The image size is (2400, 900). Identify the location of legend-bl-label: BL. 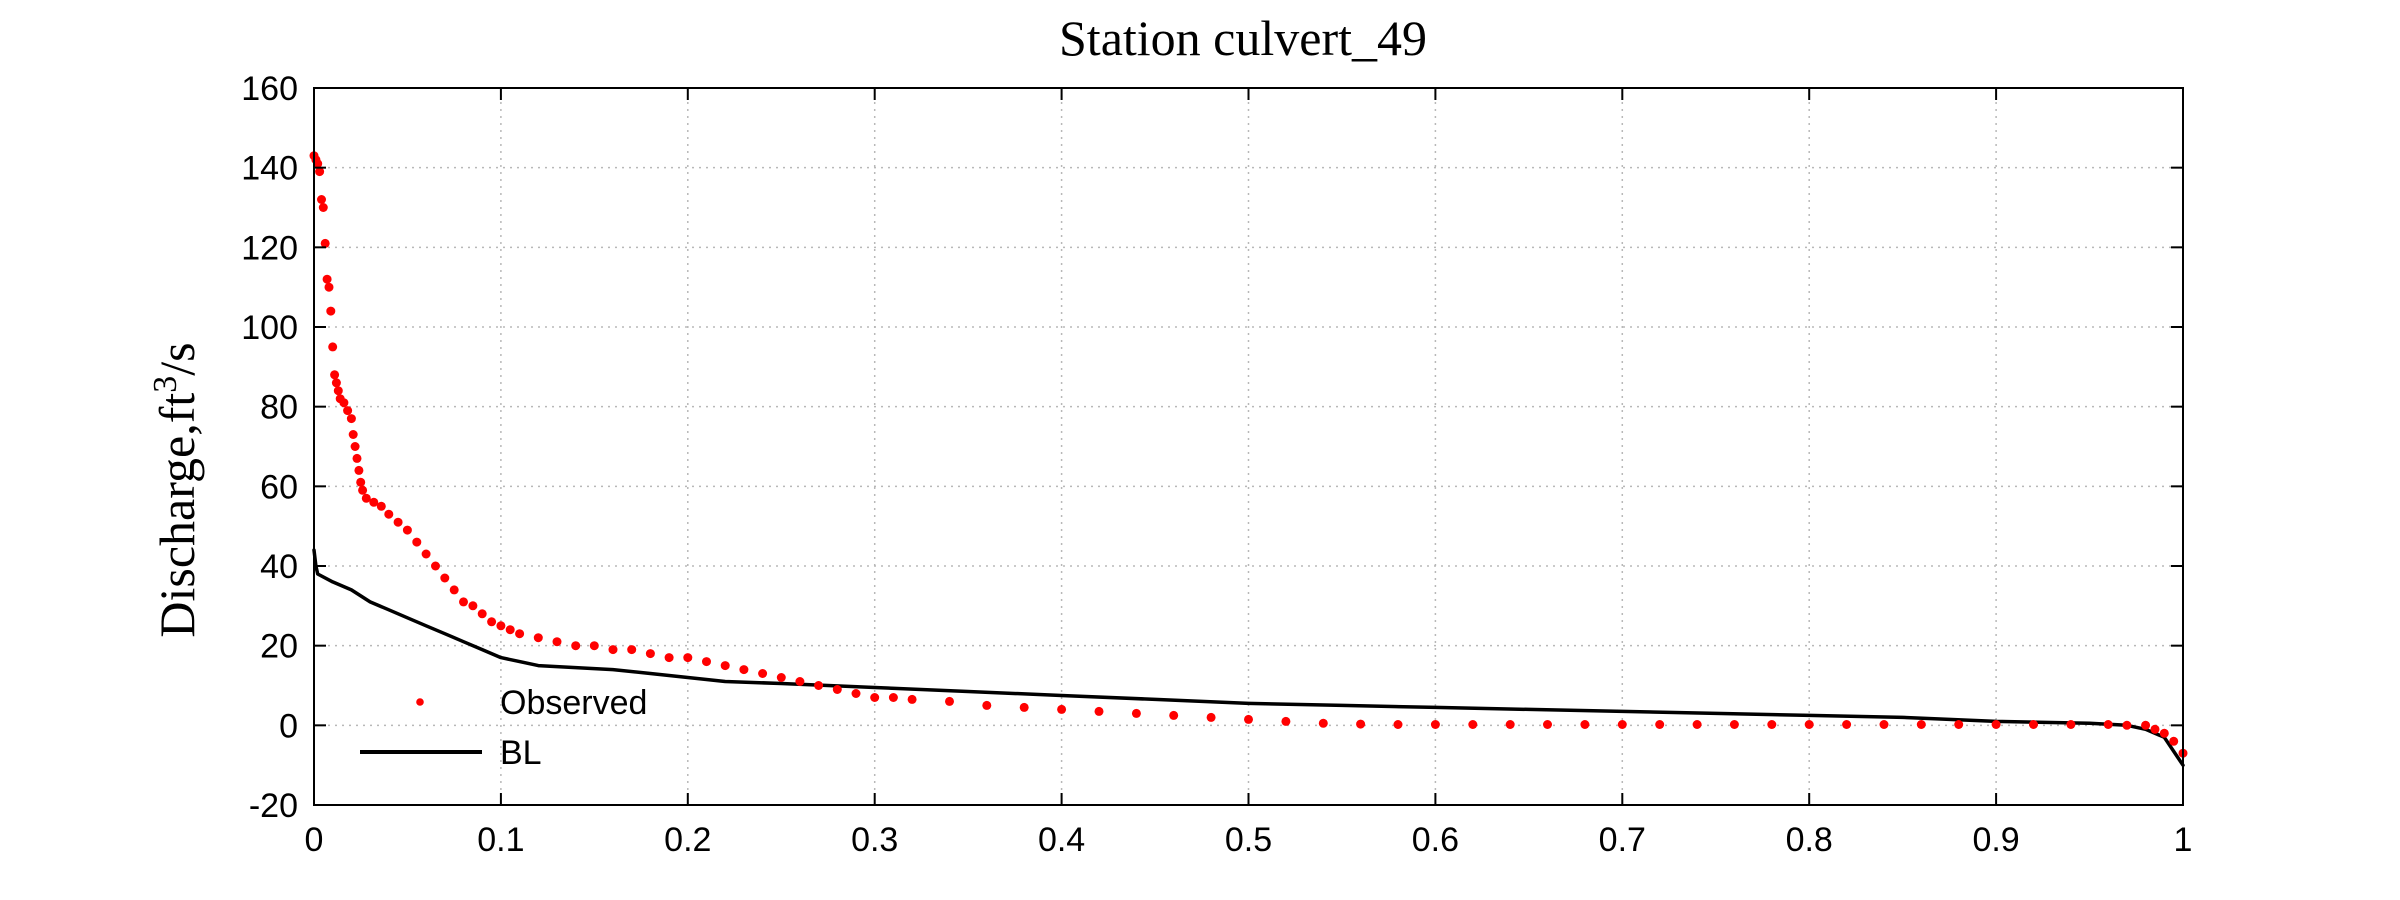
(521, 753).